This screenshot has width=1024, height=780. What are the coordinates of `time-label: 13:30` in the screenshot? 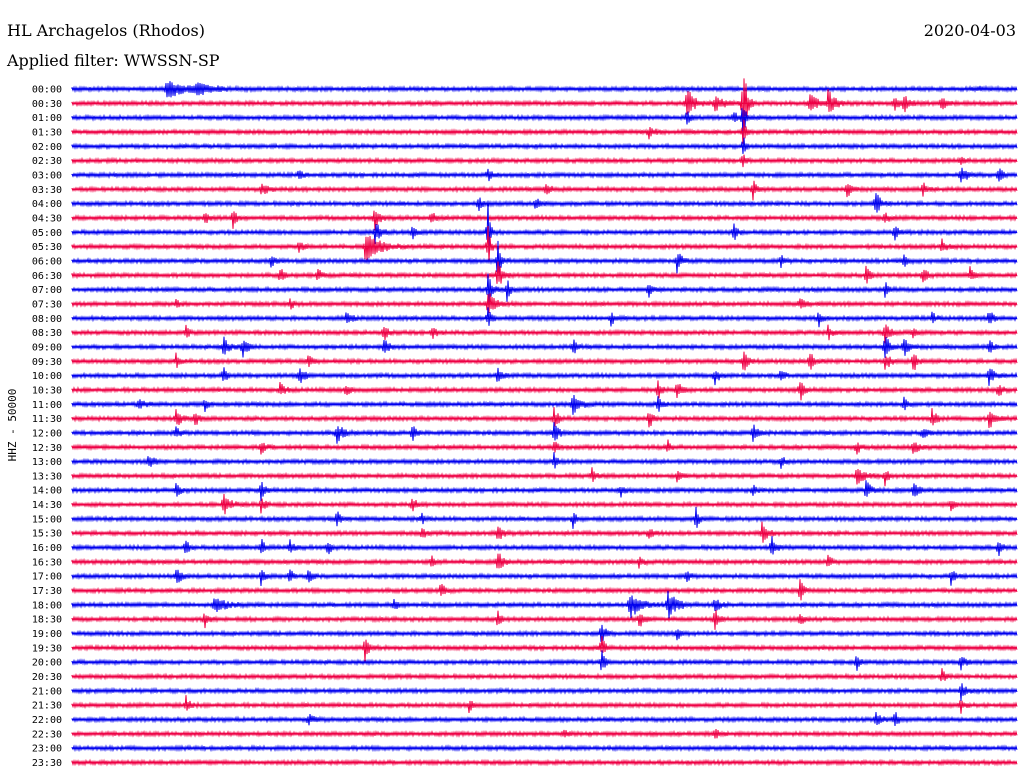 It's located at (47, 476).